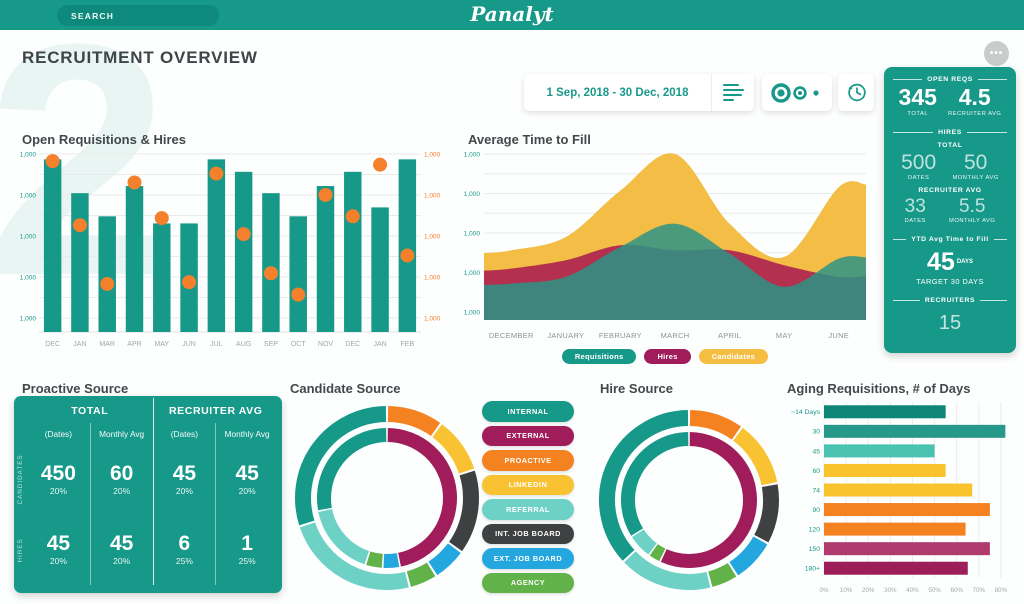 The image size is (1024, 604). Describe the element at coordinates (733, 92) in the screenshot. I see `filter-lines-icon` at that location.